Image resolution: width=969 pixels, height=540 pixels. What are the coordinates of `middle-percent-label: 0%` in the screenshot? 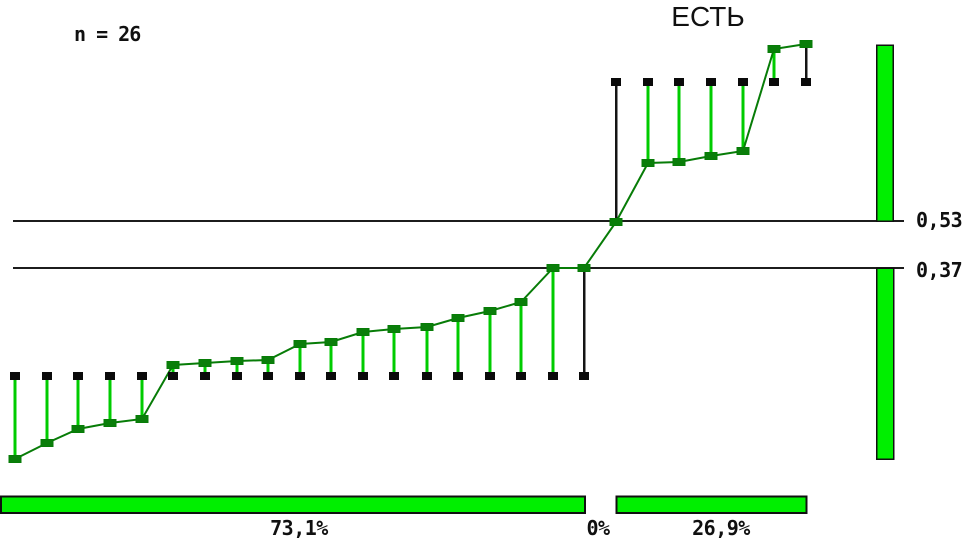 It's located at (598, 528).